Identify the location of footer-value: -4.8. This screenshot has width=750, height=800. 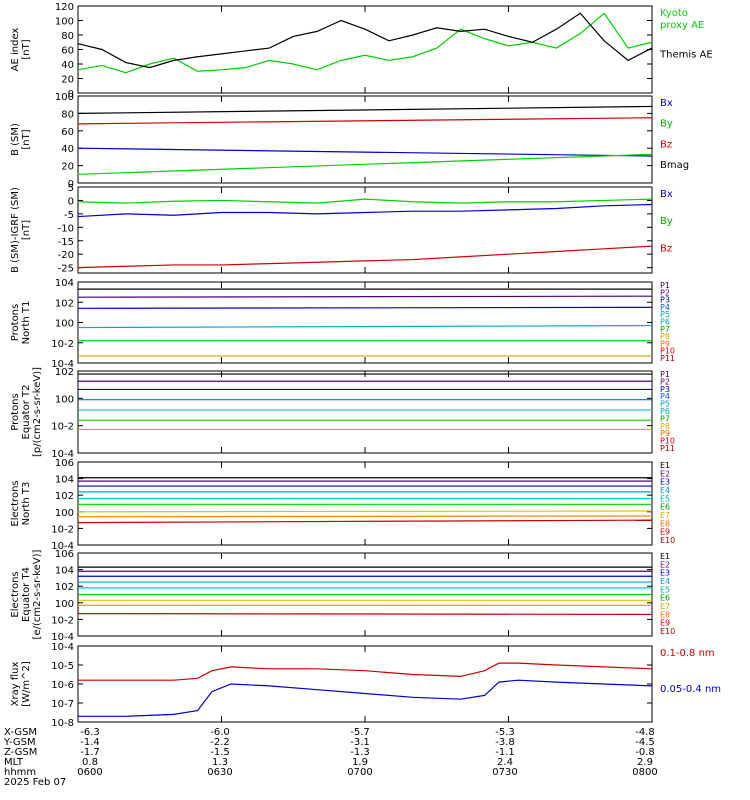
(645, 732).